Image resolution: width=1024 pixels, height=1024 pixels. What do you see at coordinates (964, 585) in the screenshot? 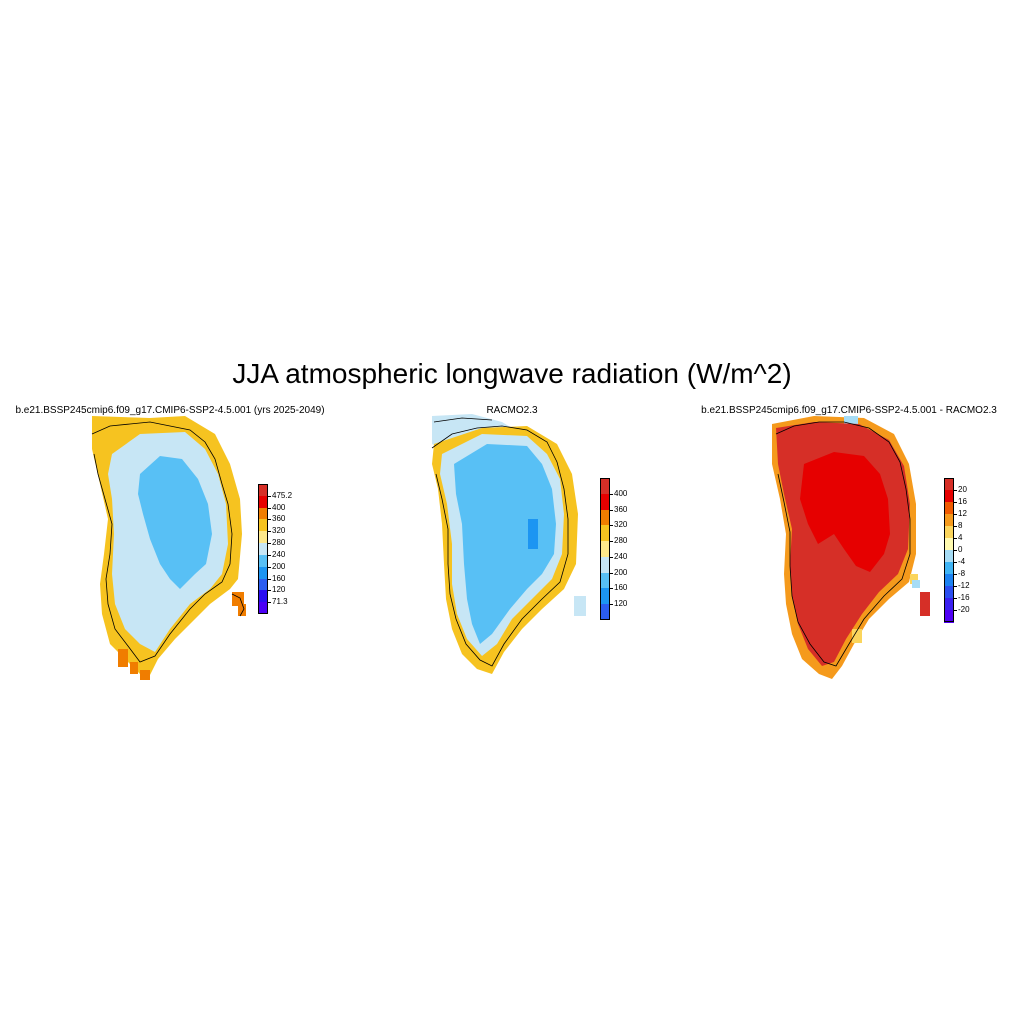
I see `colorbar-tick-label: -12` at bounding box center [964, 585].